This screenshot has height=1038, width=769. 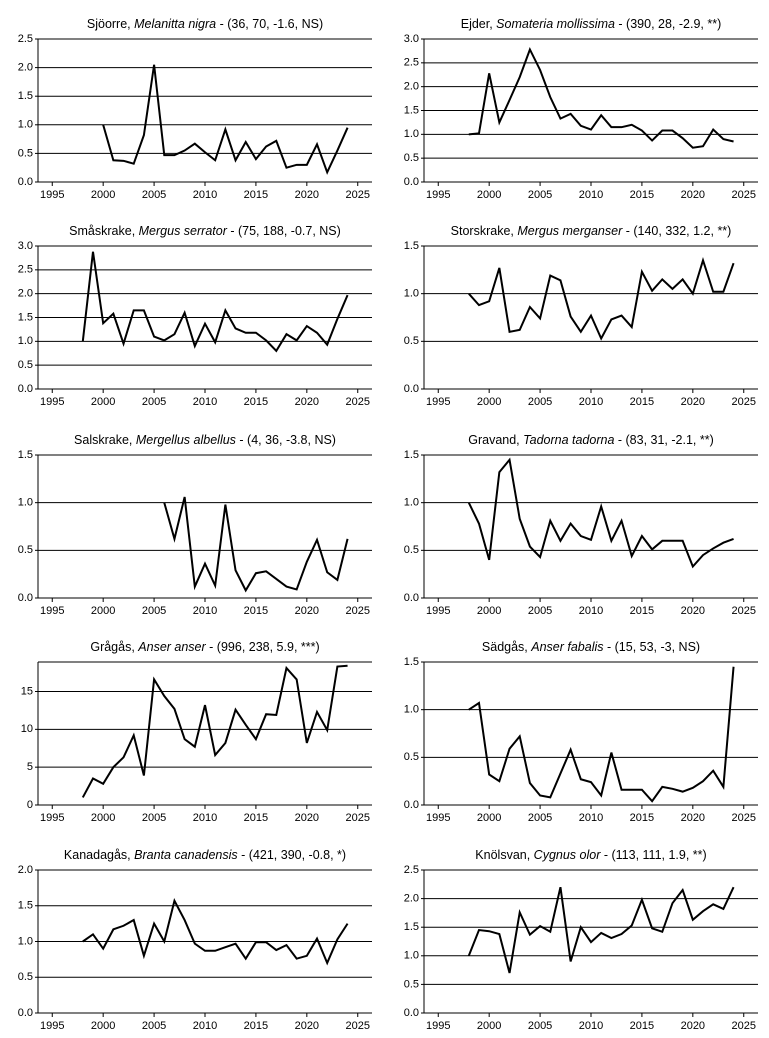 I want to click on title-part: - (996, 238, 5.9, ***), so click(x=263, y=647).